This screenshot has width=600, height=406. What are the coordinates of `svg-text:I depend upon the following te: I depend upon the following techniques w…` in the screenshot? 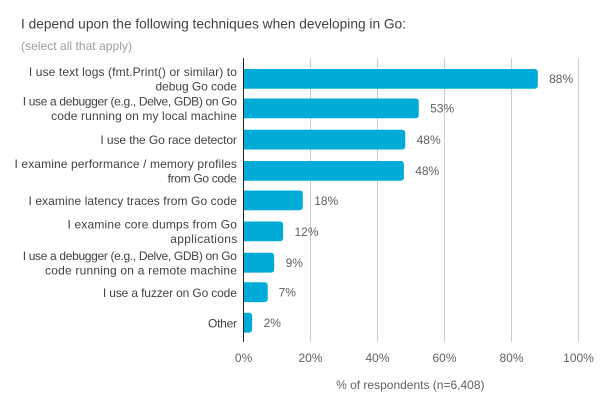 It's located at (213, 24).